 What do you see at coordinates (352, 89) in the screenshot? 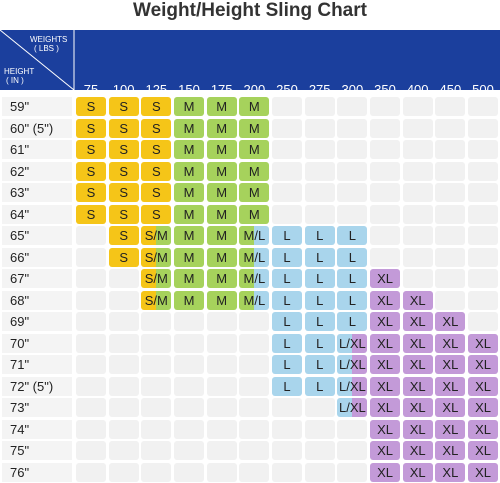
I see `column-header: 300` at bounding box center [352, 89].